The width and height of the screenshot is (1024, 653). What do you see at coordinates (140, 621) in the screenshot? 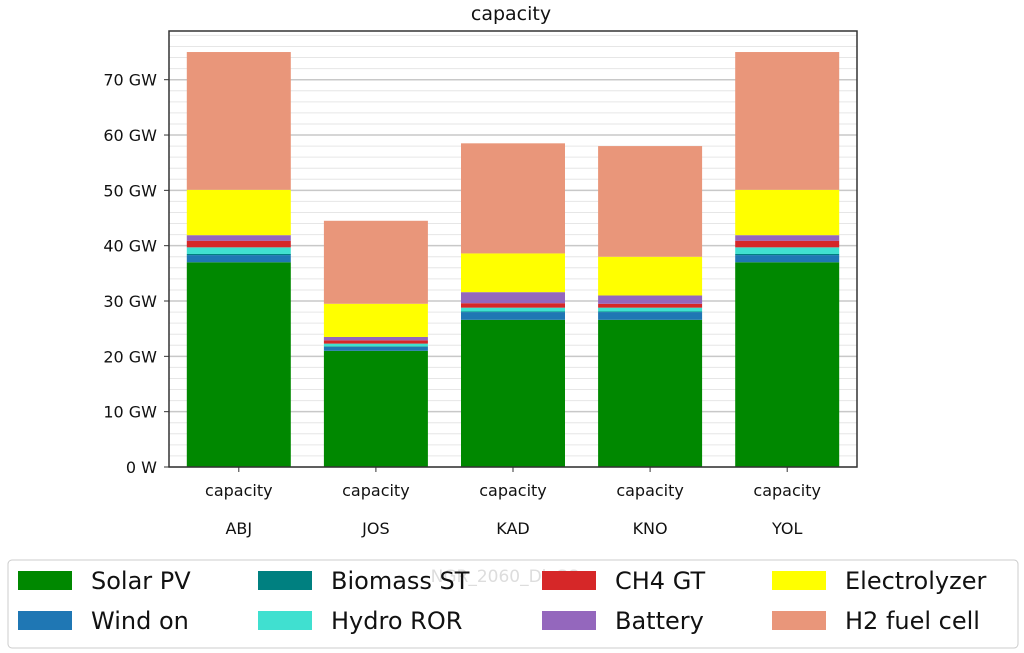
I see `legend-label: Wind on` at bounding box center [140, 621].